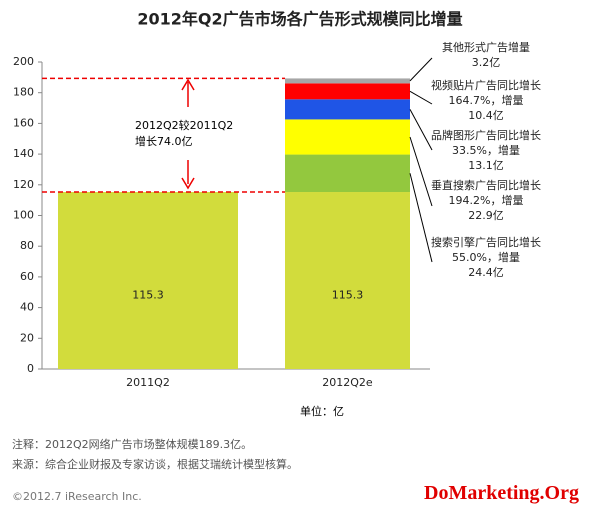 The width and height of the screenshot is (600, 513). I want to click on segment-annotation: 品牌图形广告同比增长33.5%，增量 13.1亿, so click(486, 150).